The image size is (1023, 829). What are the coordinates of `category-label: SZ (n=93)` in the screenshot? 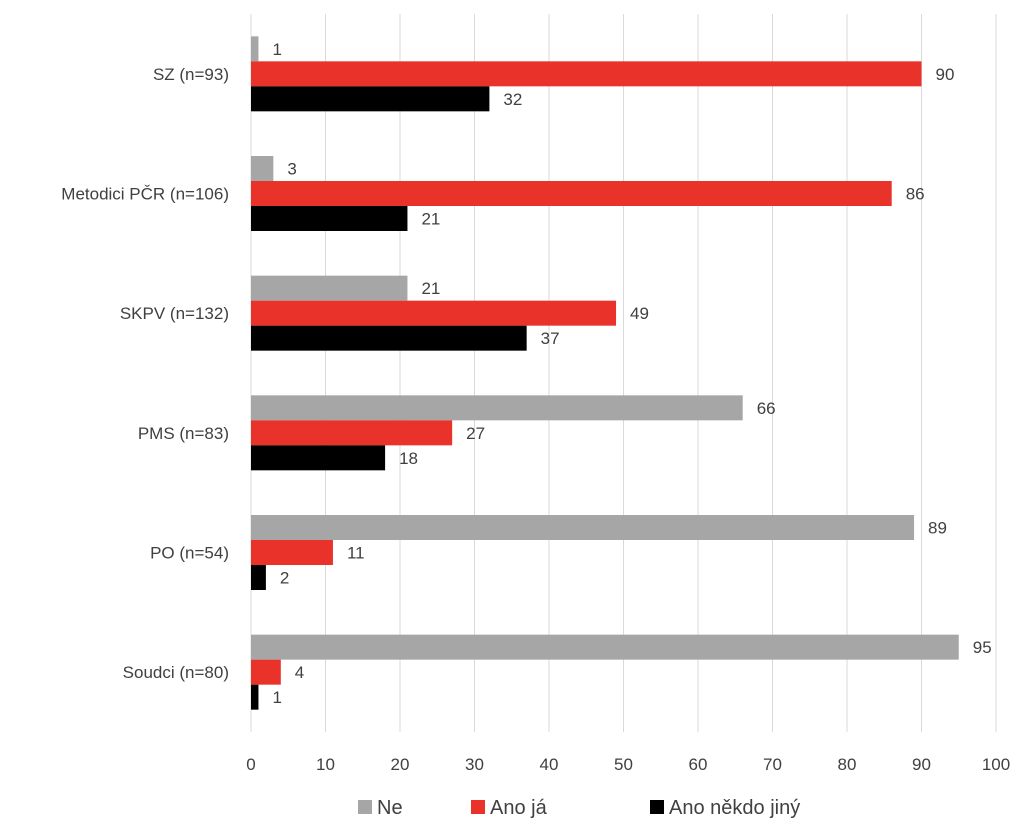 It's located at (191, 74).